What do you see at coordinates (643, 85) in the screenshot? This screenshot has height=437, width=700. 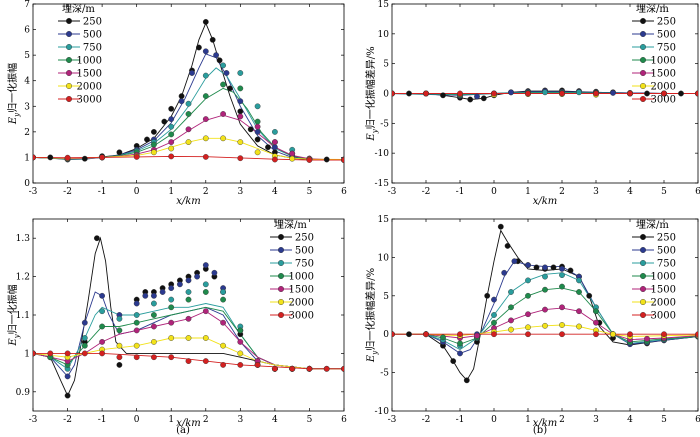 I see `legend-marker-2000` at bounding box center [643, 85].